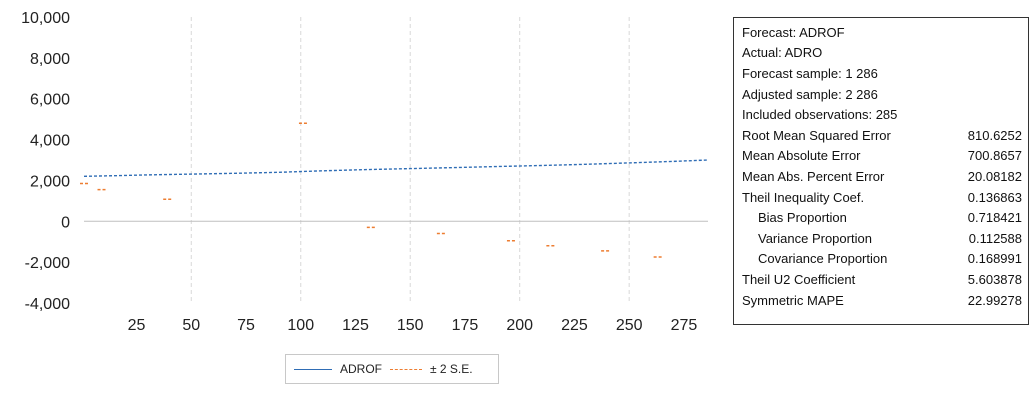  What do you see at coordinates (799, 279) in the screenshot?
I see `stat-label: Theil U2 Coefficient` at bounding box center [799, 279].